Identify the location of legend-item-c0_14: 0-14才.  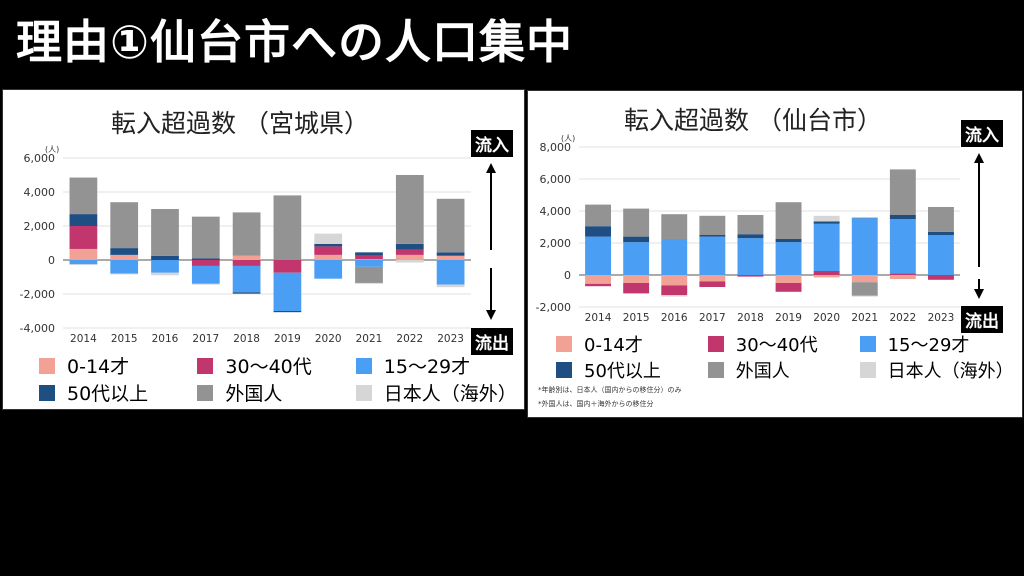
(118, 365).